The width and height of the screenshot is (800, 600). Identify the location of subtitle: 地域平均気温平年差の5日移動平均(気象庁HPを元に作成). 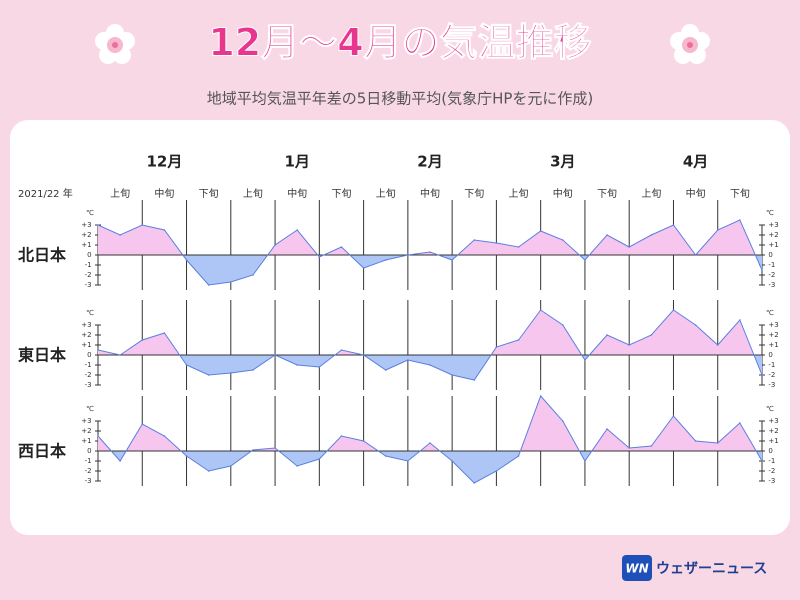
(400, 99).